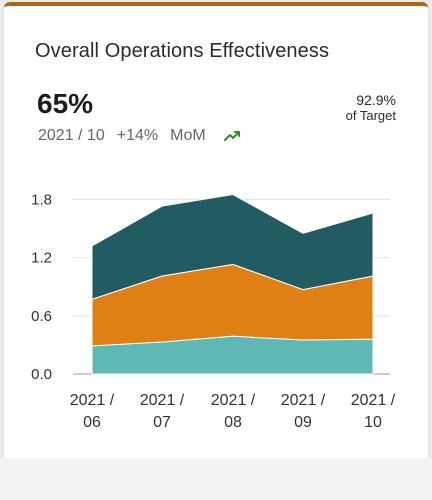  I want to click on x-tick-label: 08, so click(233, 422).